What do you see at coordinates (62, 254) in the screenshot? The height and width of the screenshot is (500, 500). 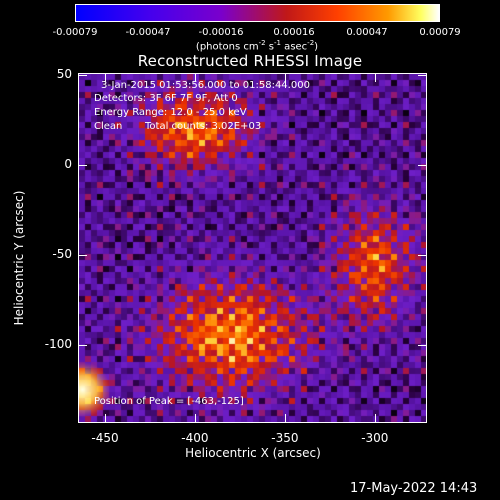 I see `y-tick-label: -50` at bounding box center [62, 254].